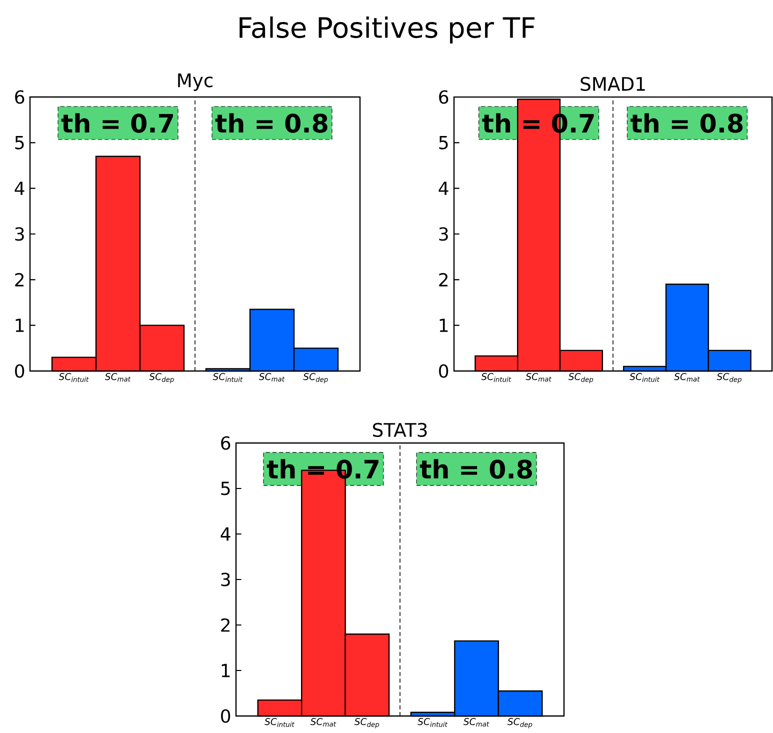 The height and width of the screenshot is (733, 773). I want to click on chart-title: SMAD1, so click(612, 84).